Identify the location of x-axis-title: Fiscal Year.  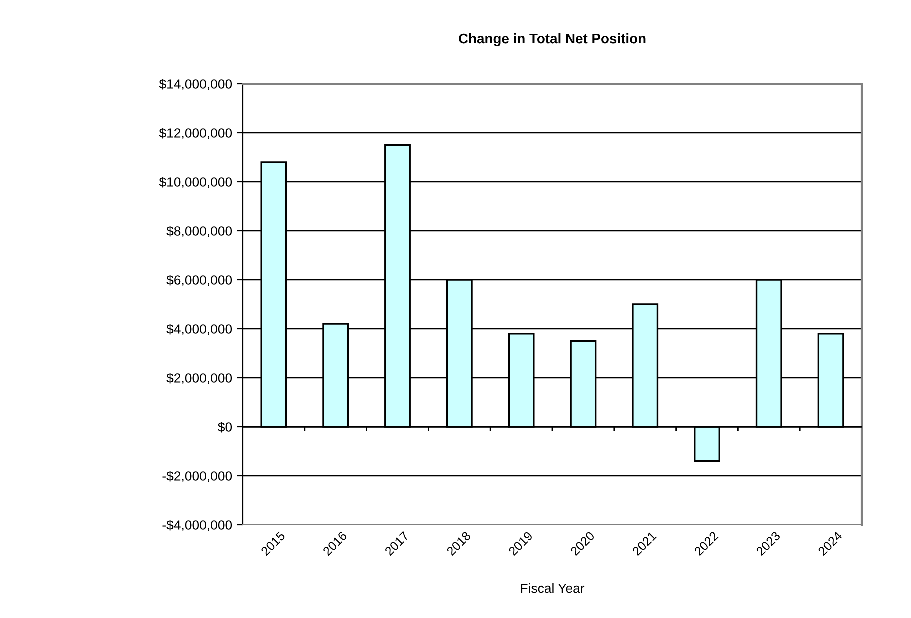
(553, 588).